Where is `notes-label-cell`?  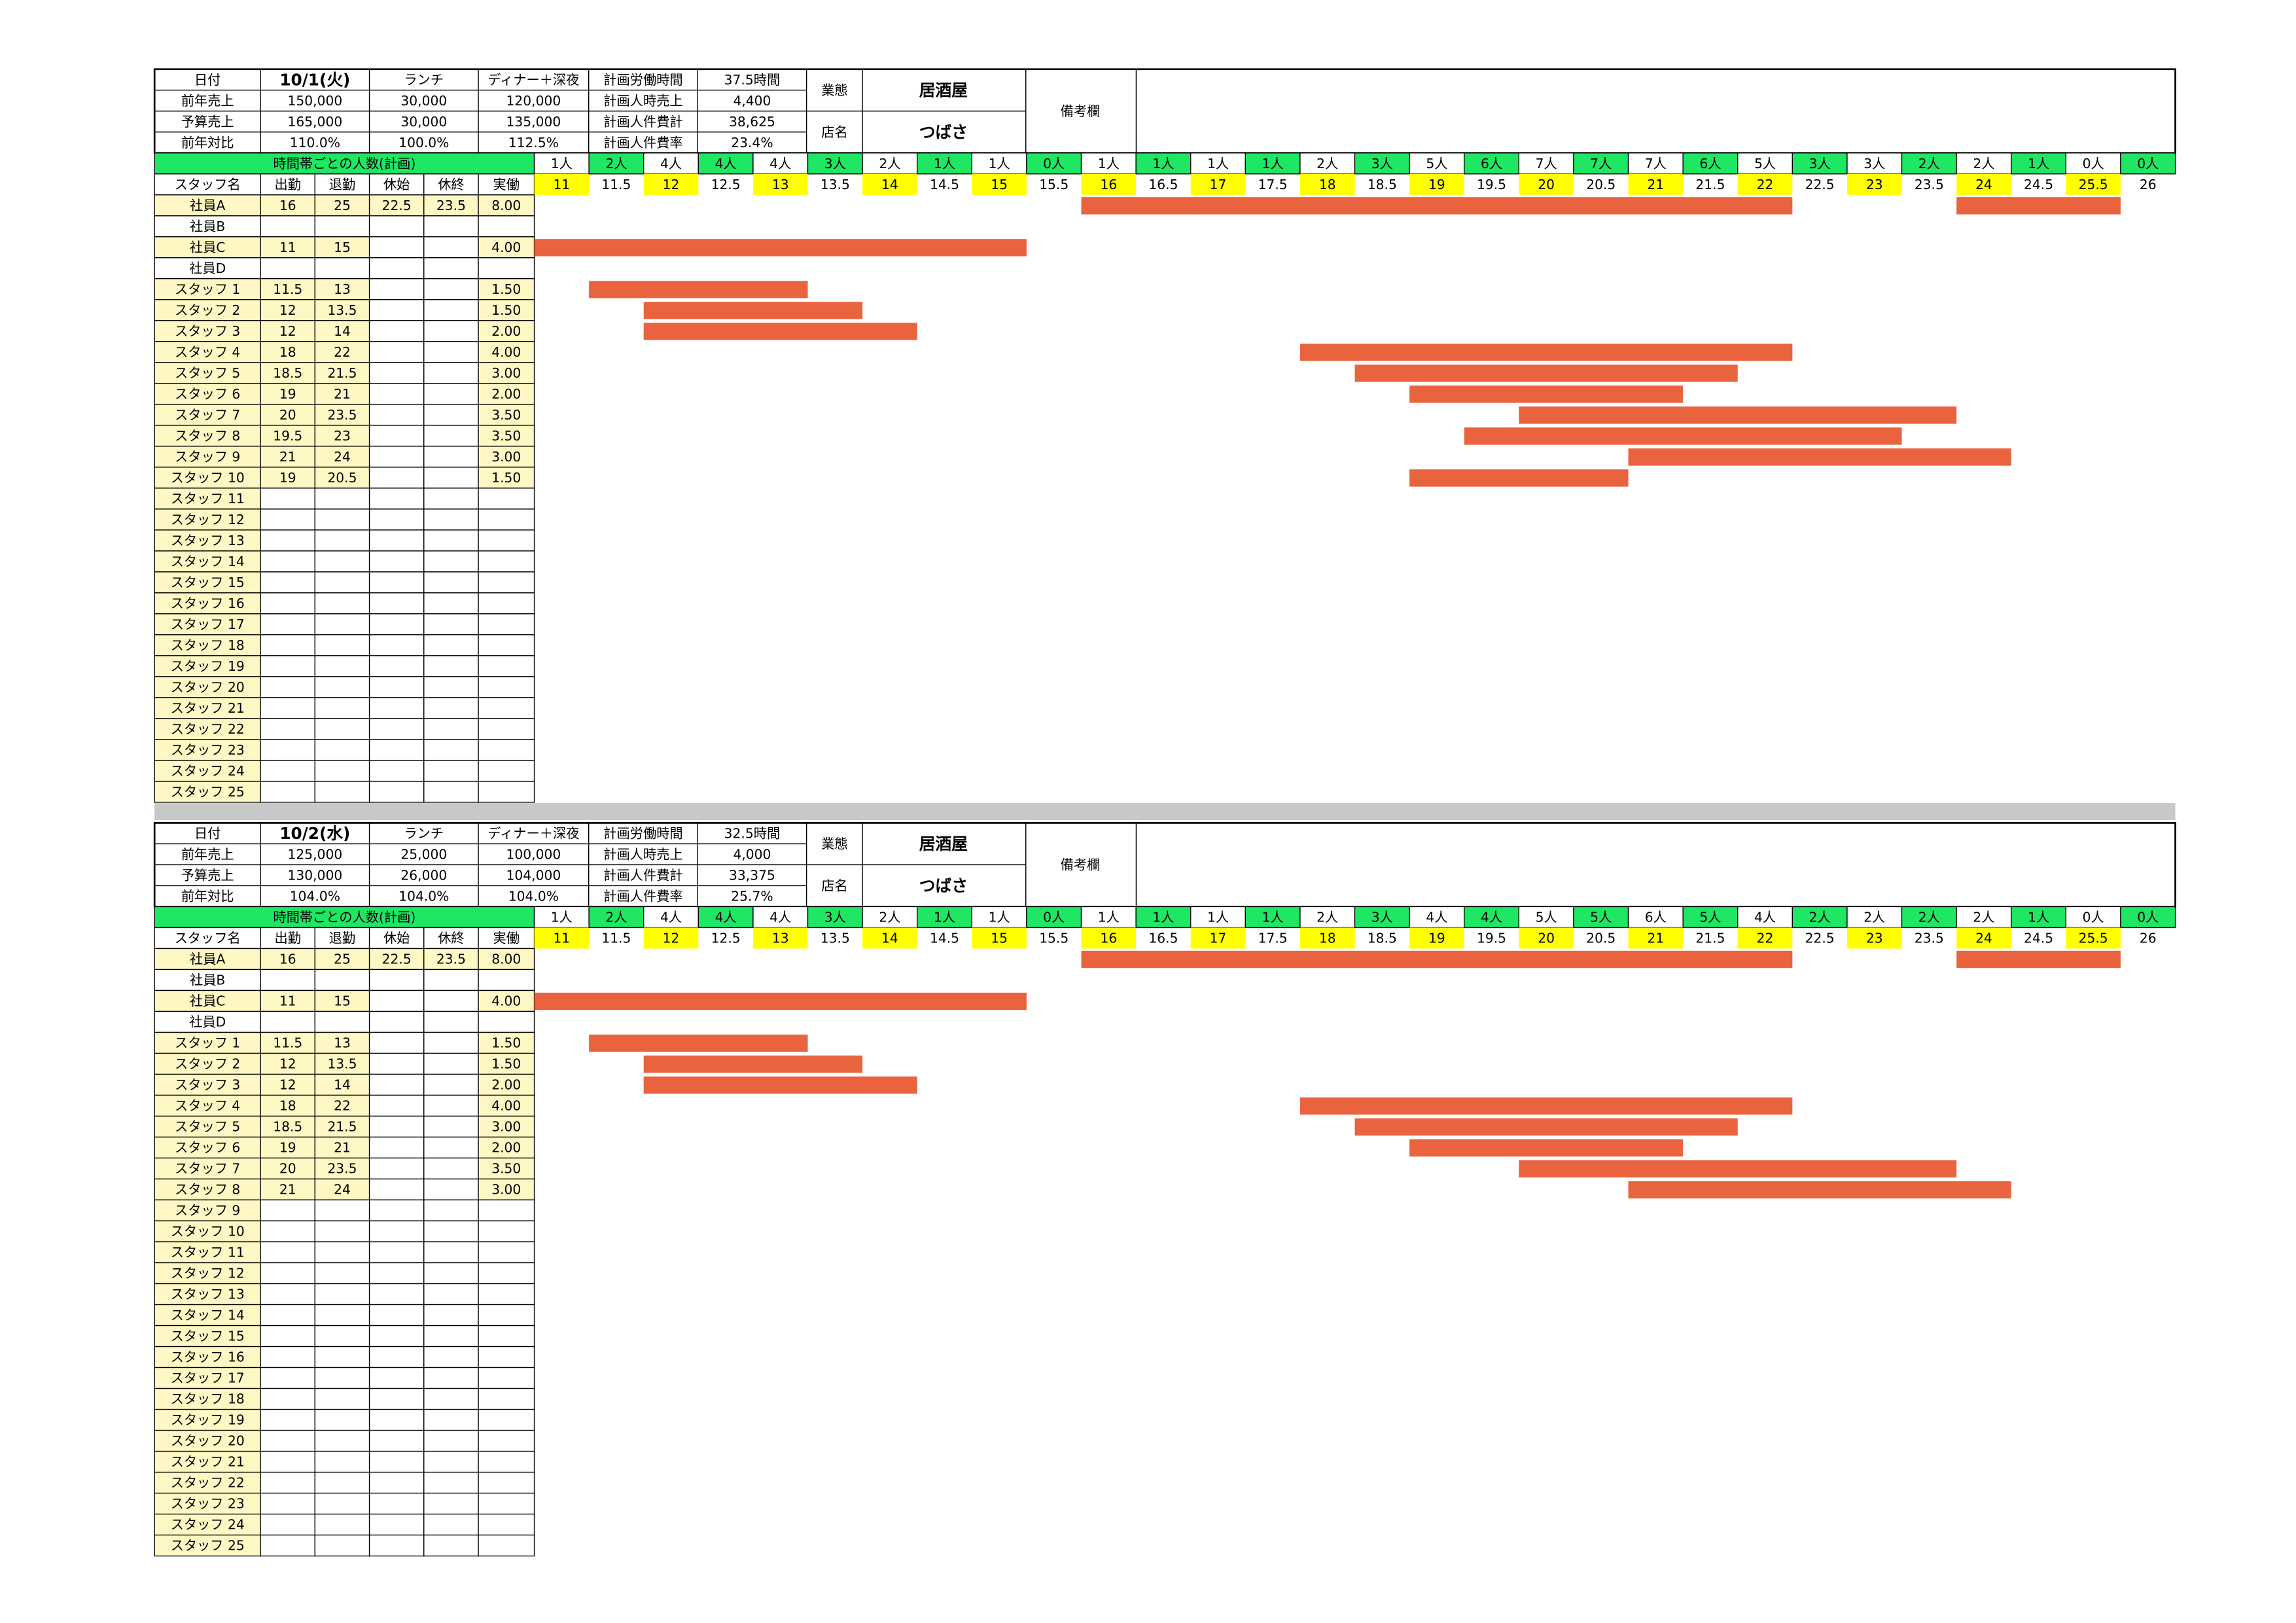
notes-label-cell is located at coordinates (1081, 865).